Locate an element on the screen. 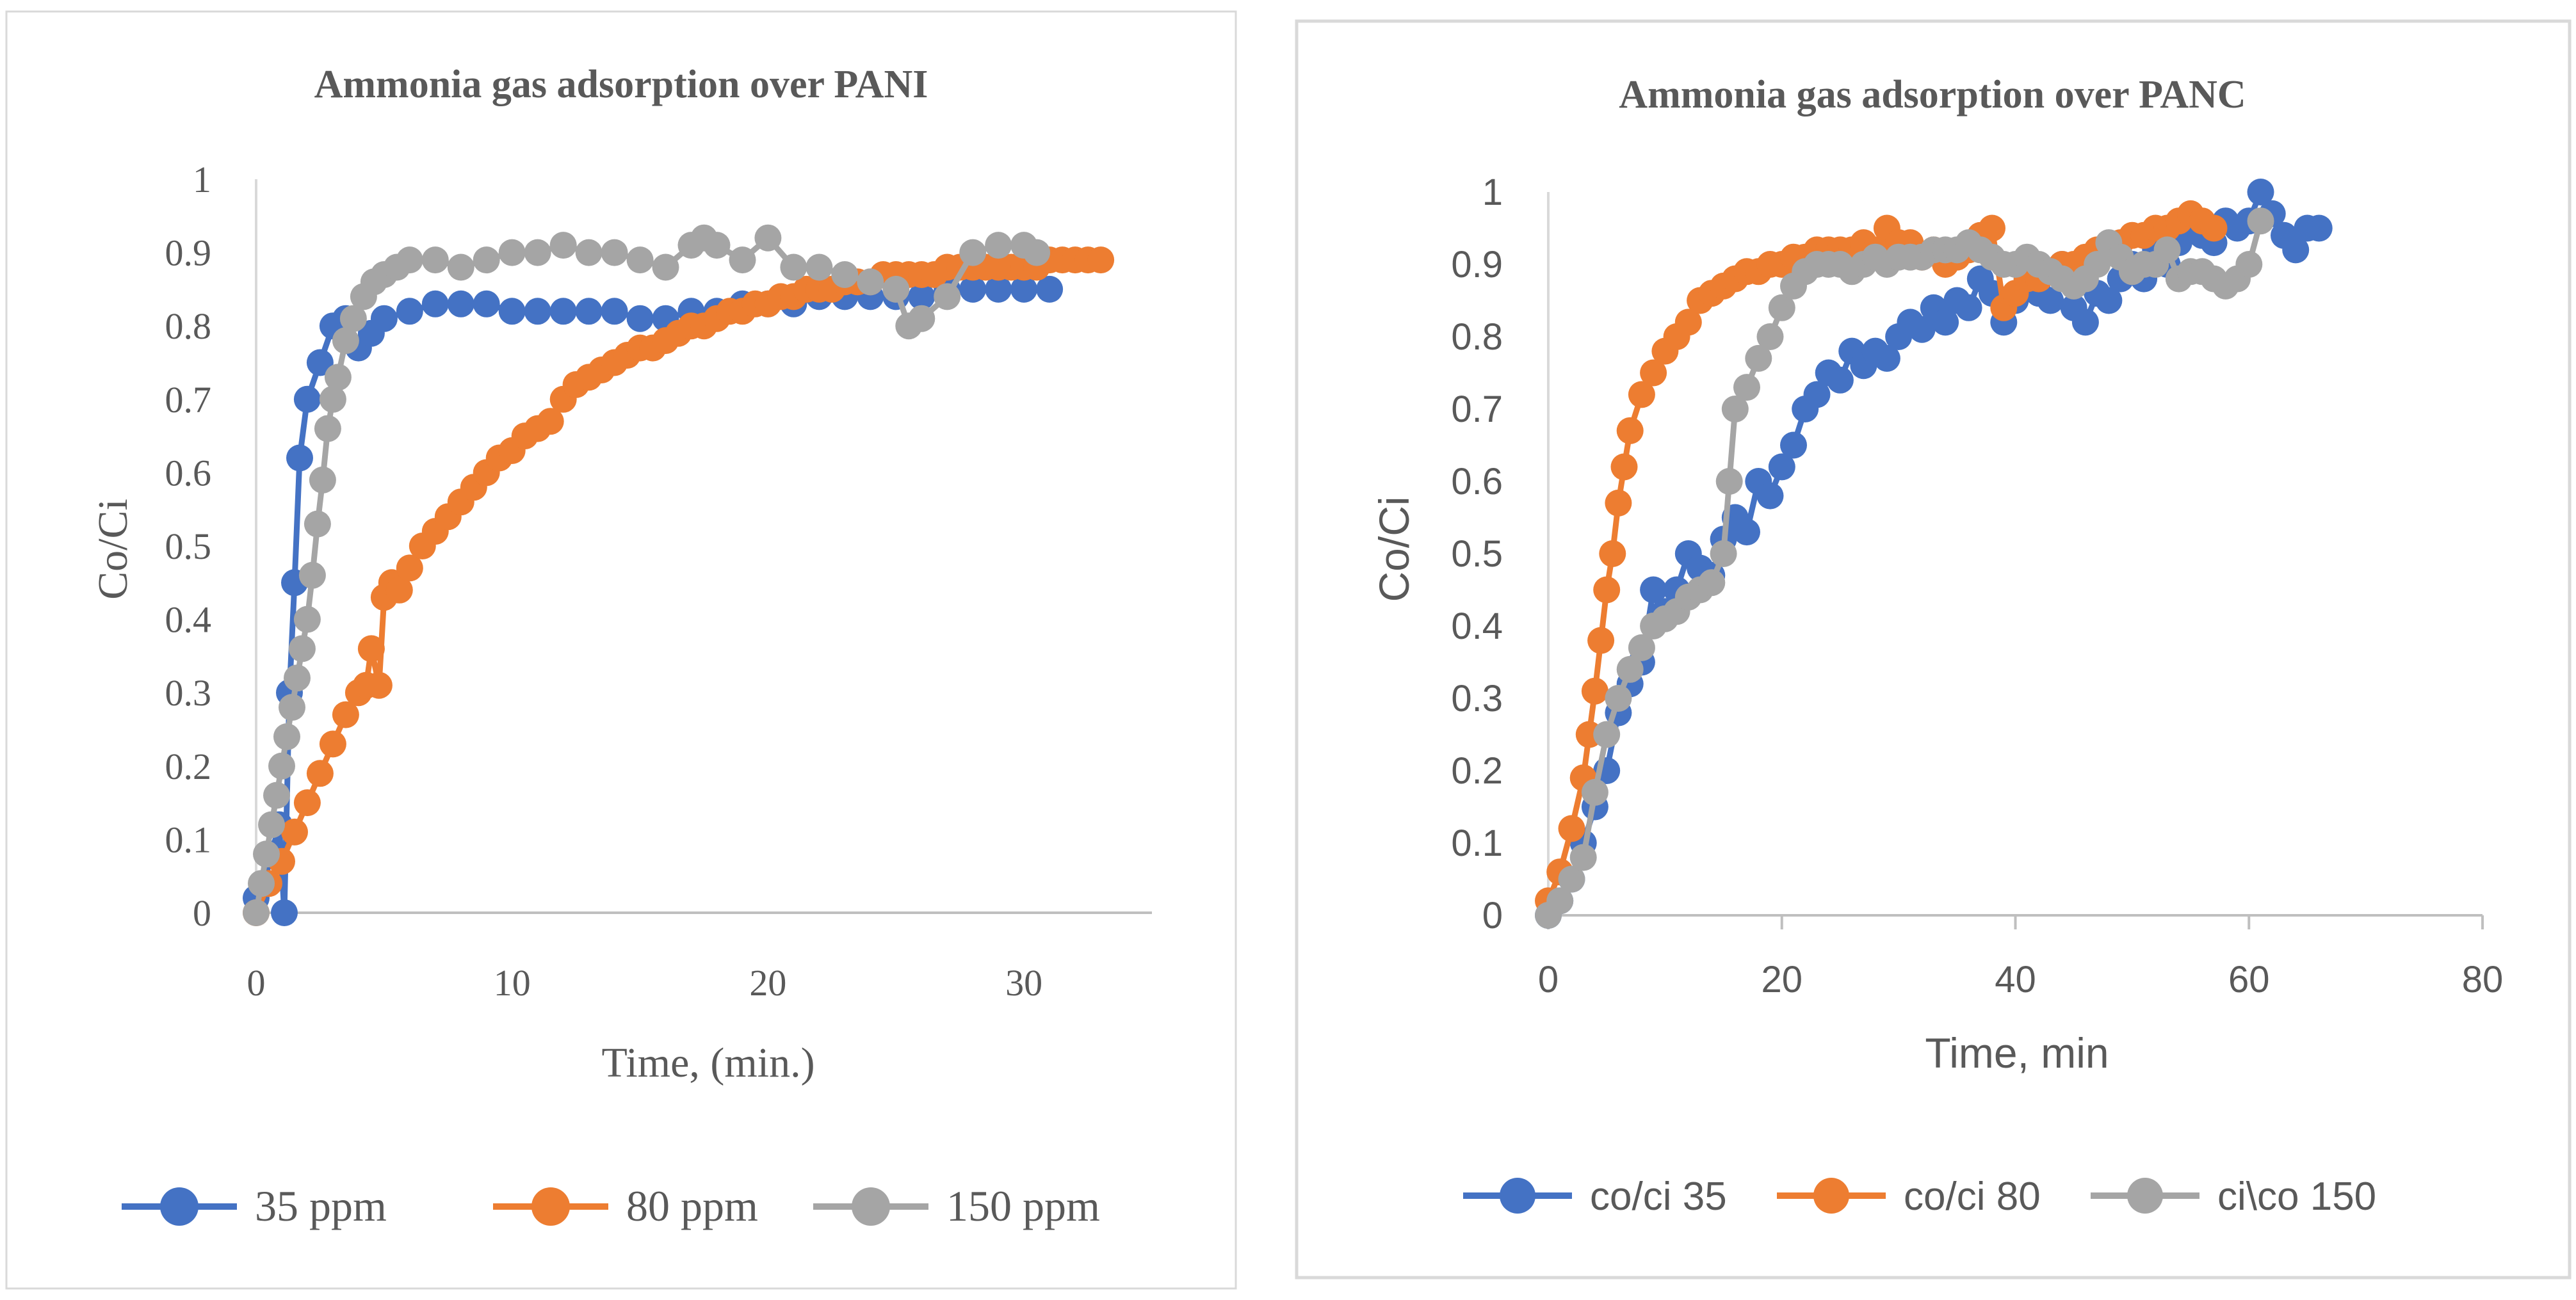  chart-1-legend-item-1: 35 ppm is located at coordinates (254, 1206).